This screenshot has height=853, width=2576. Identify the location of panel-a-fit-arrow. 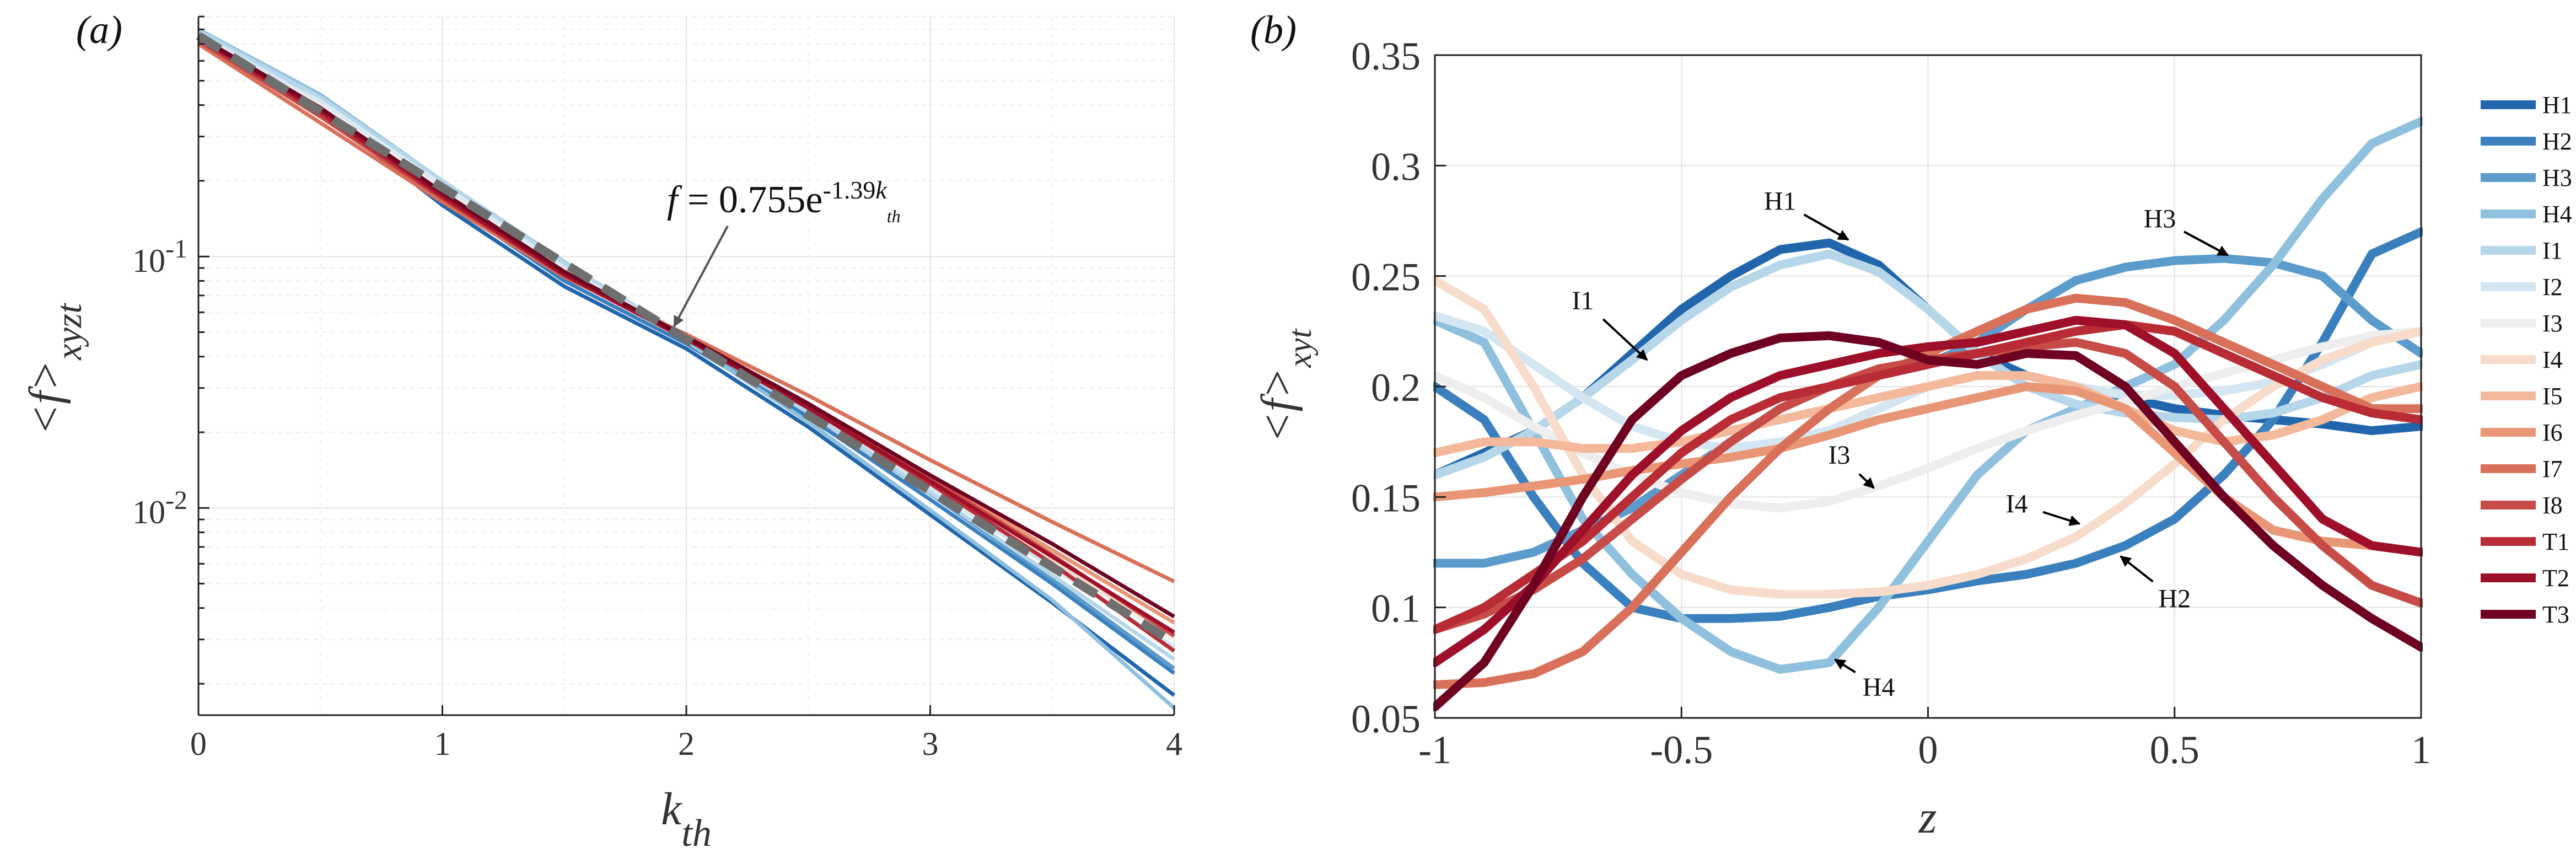
(701, 277).